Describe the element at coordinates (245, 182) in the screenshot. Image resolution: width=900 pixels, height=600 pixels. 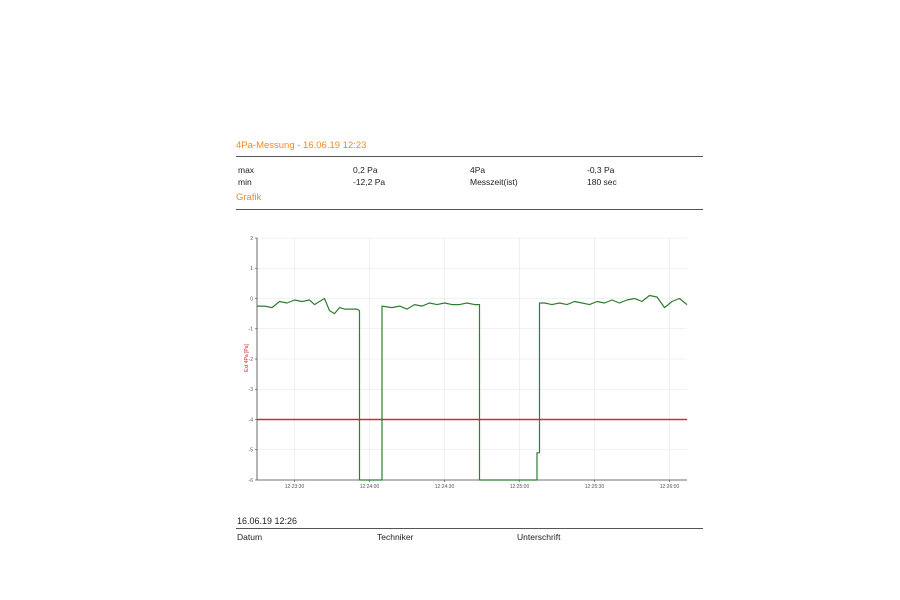
I see `min-label: min` at that location.